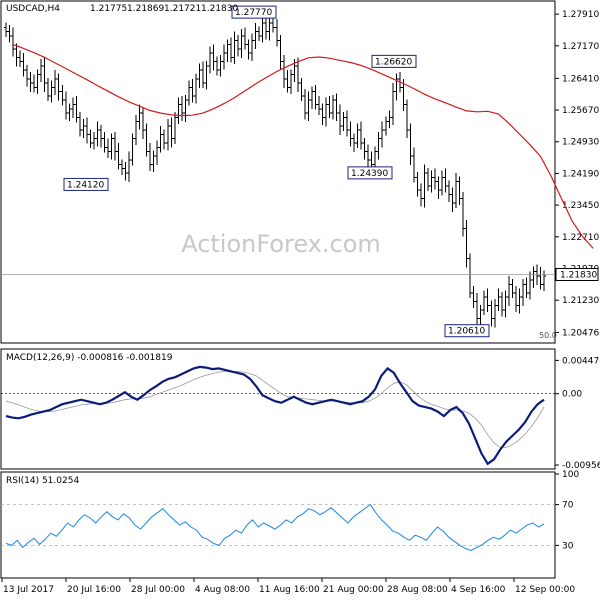  I want to click on price-annotation-label: 1.27770, so click(253, 13).